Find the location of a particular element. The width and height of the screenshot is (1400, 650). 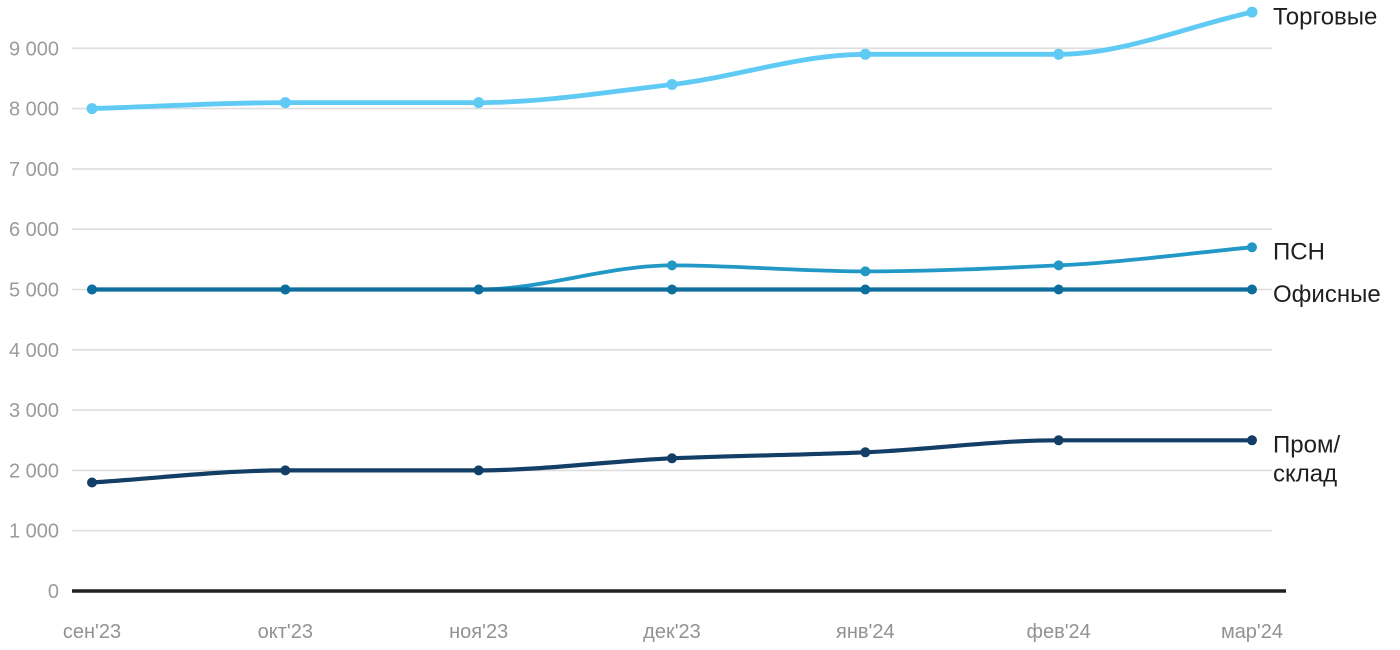

y-tick-label: 8 000 is located at coordinates (34, 110).